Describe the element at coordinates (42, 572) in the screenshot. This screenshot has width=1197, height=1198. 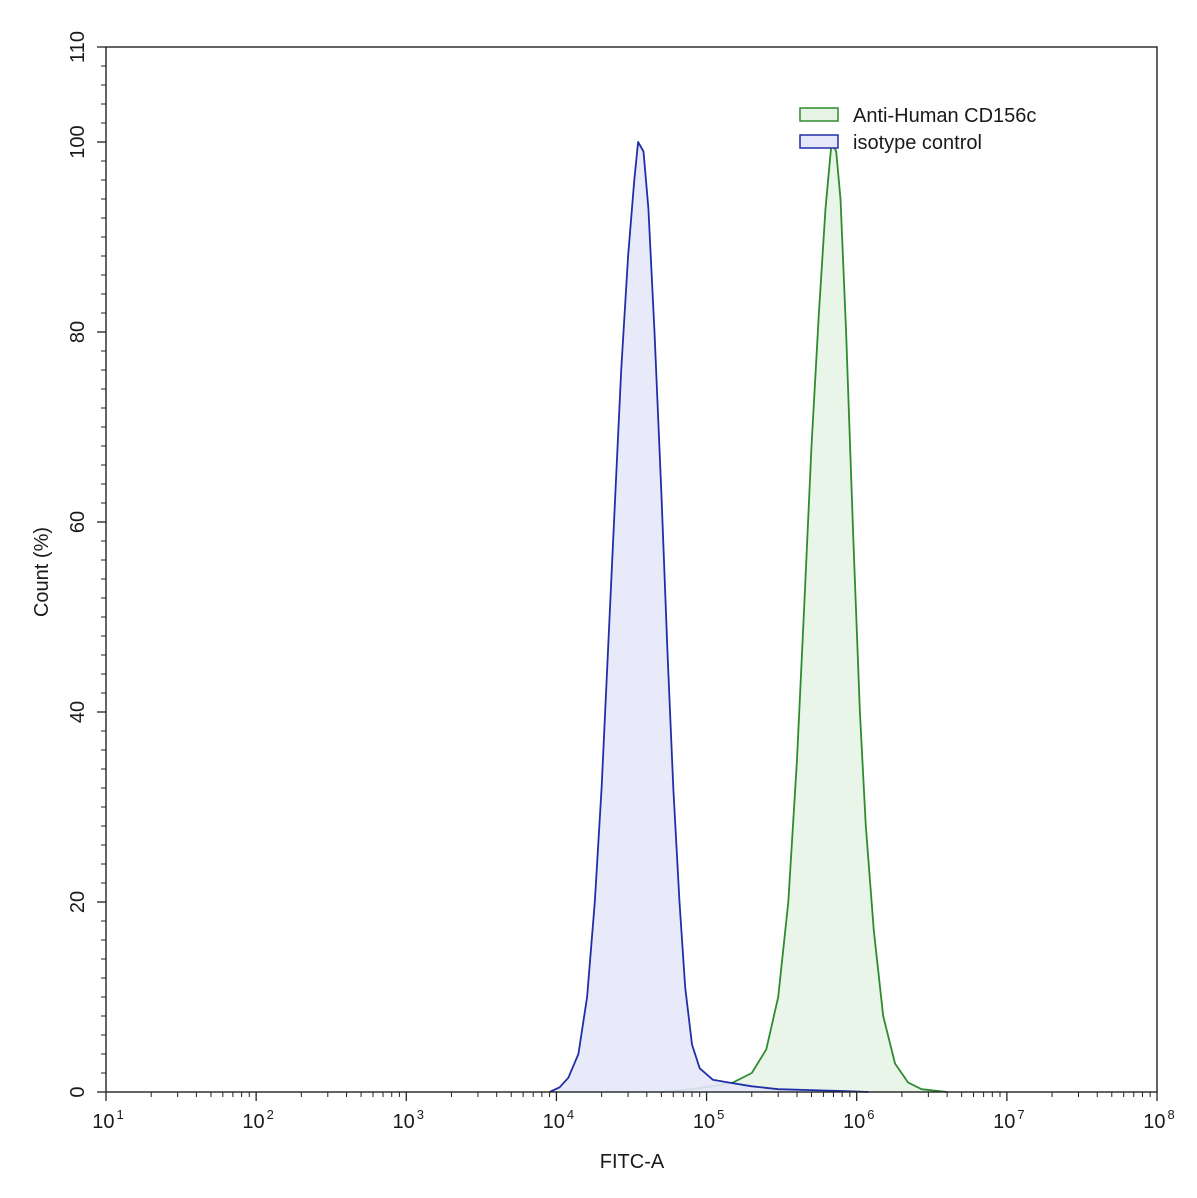
I see `y-axis-title: Count (%)` at that location.